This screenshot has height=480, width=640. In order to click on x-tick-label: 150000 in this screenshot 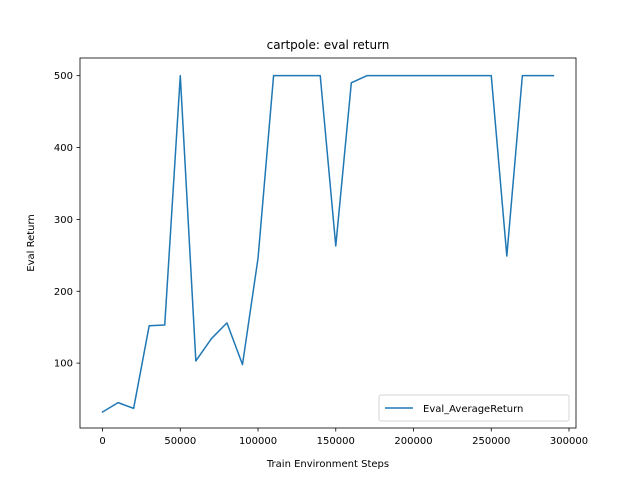, I will do `click(336, 441)`.